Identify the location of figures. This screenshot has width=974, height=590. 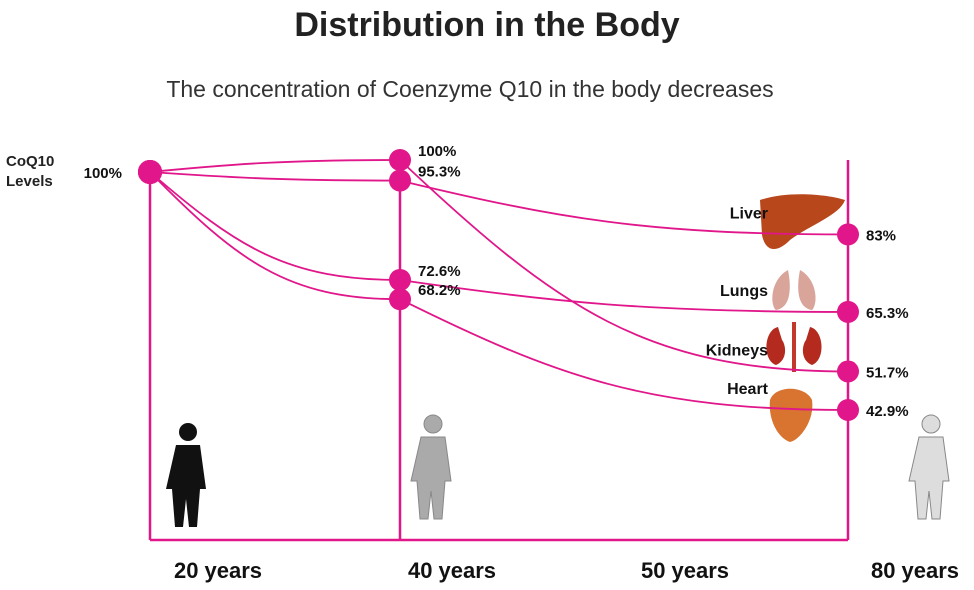
(186, 475).